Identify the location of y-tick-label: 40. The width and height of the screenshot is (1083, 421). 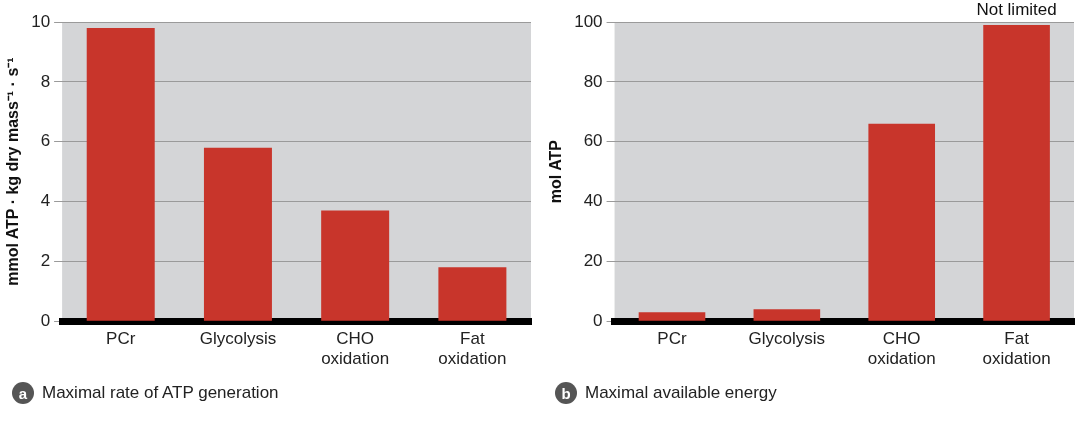
(593, 201).